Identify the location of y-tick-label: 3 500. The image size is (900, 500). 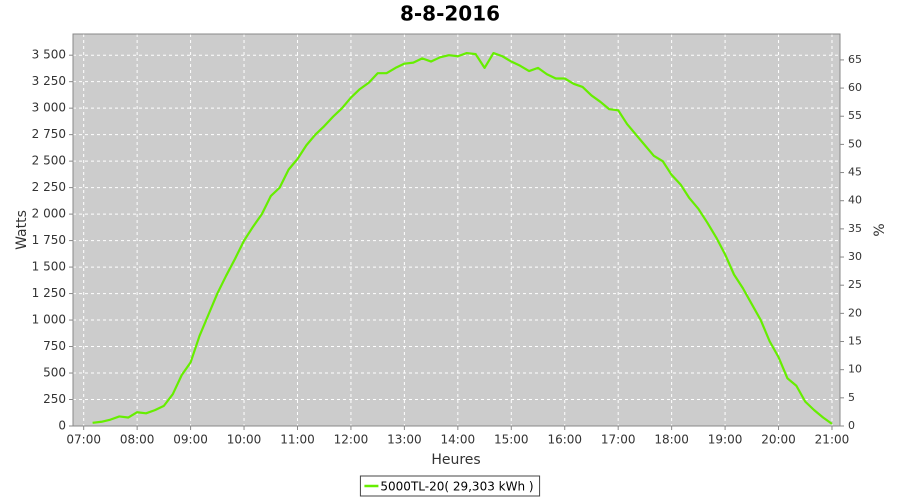
(49, 55).